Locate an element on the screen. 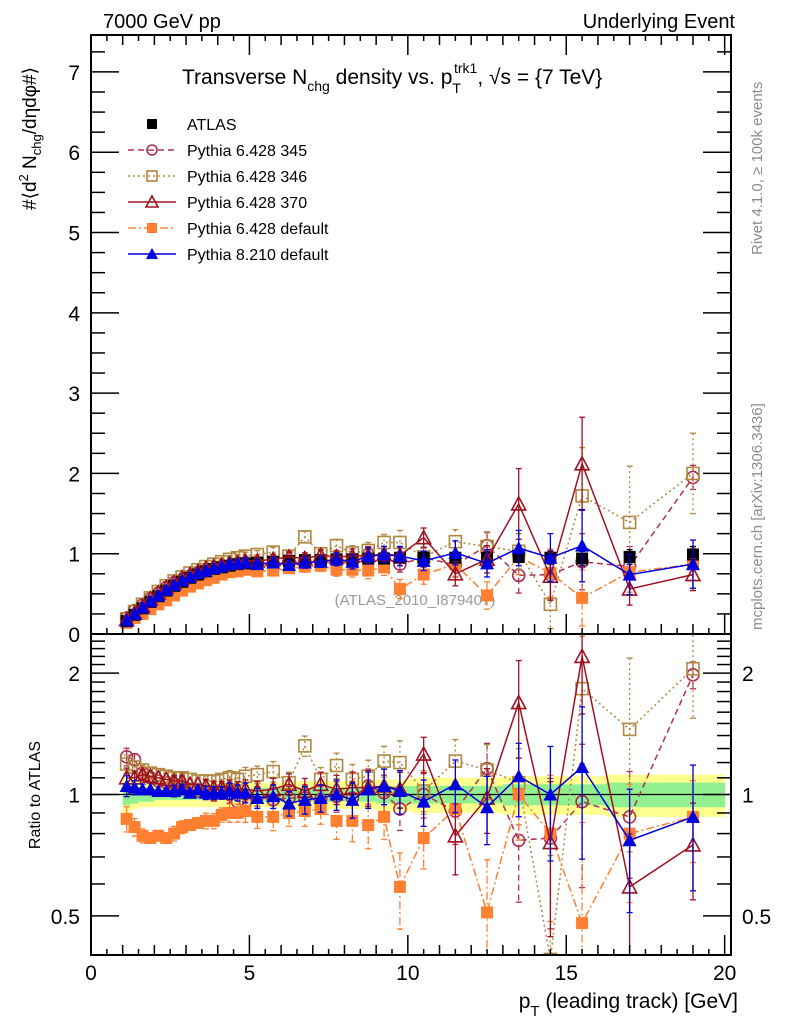  ratio-y-tick-label: 0.5 is located at coordinates (65, 917).